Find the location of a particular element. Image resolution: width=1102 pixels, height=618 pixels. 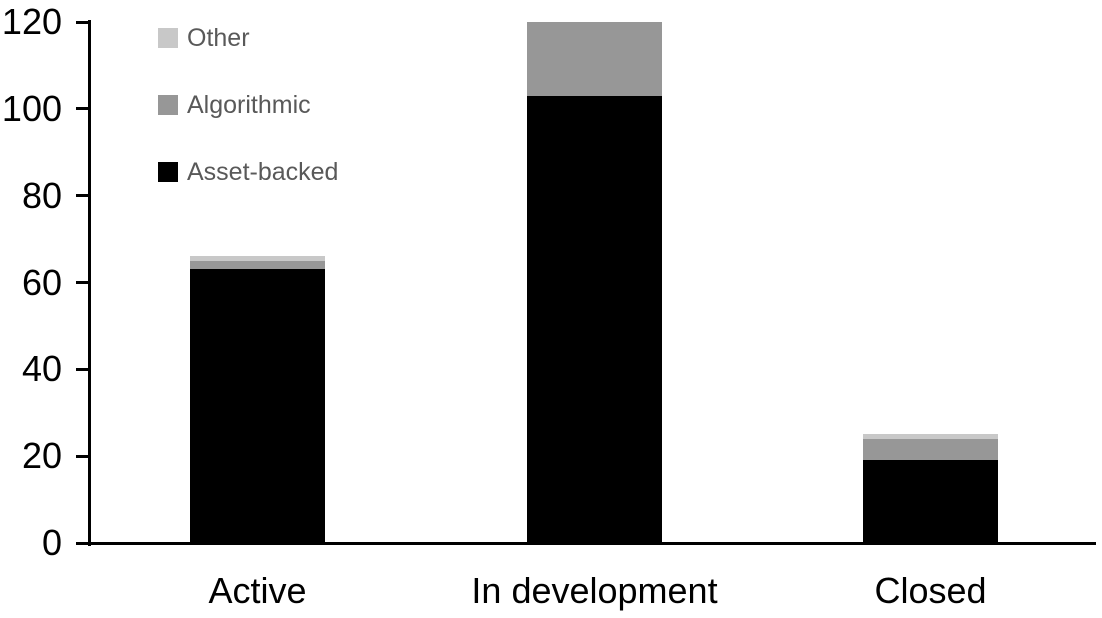

bar-closed is located at coordinates (930, 488).